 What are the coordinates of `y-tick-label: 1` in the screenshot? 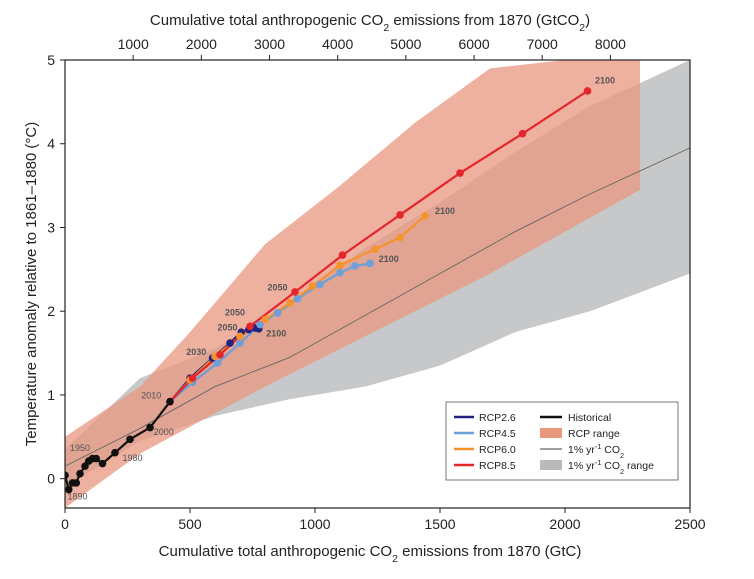 It's located at (51, 395).